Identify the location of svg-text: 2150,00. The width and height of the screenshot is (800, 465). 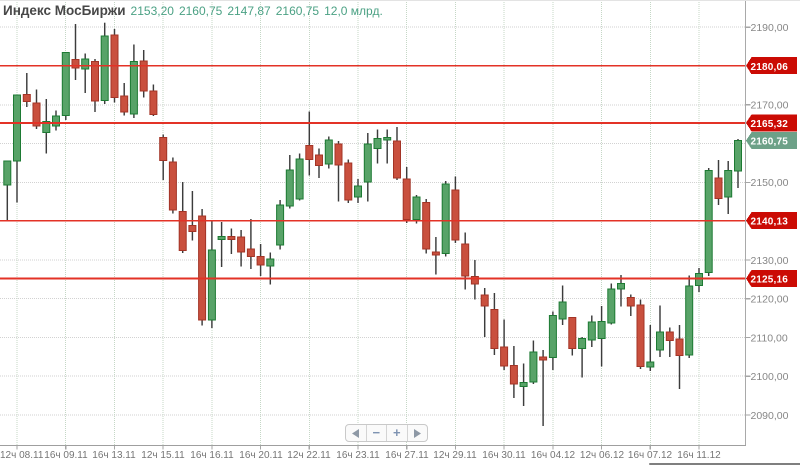
(770, 183).